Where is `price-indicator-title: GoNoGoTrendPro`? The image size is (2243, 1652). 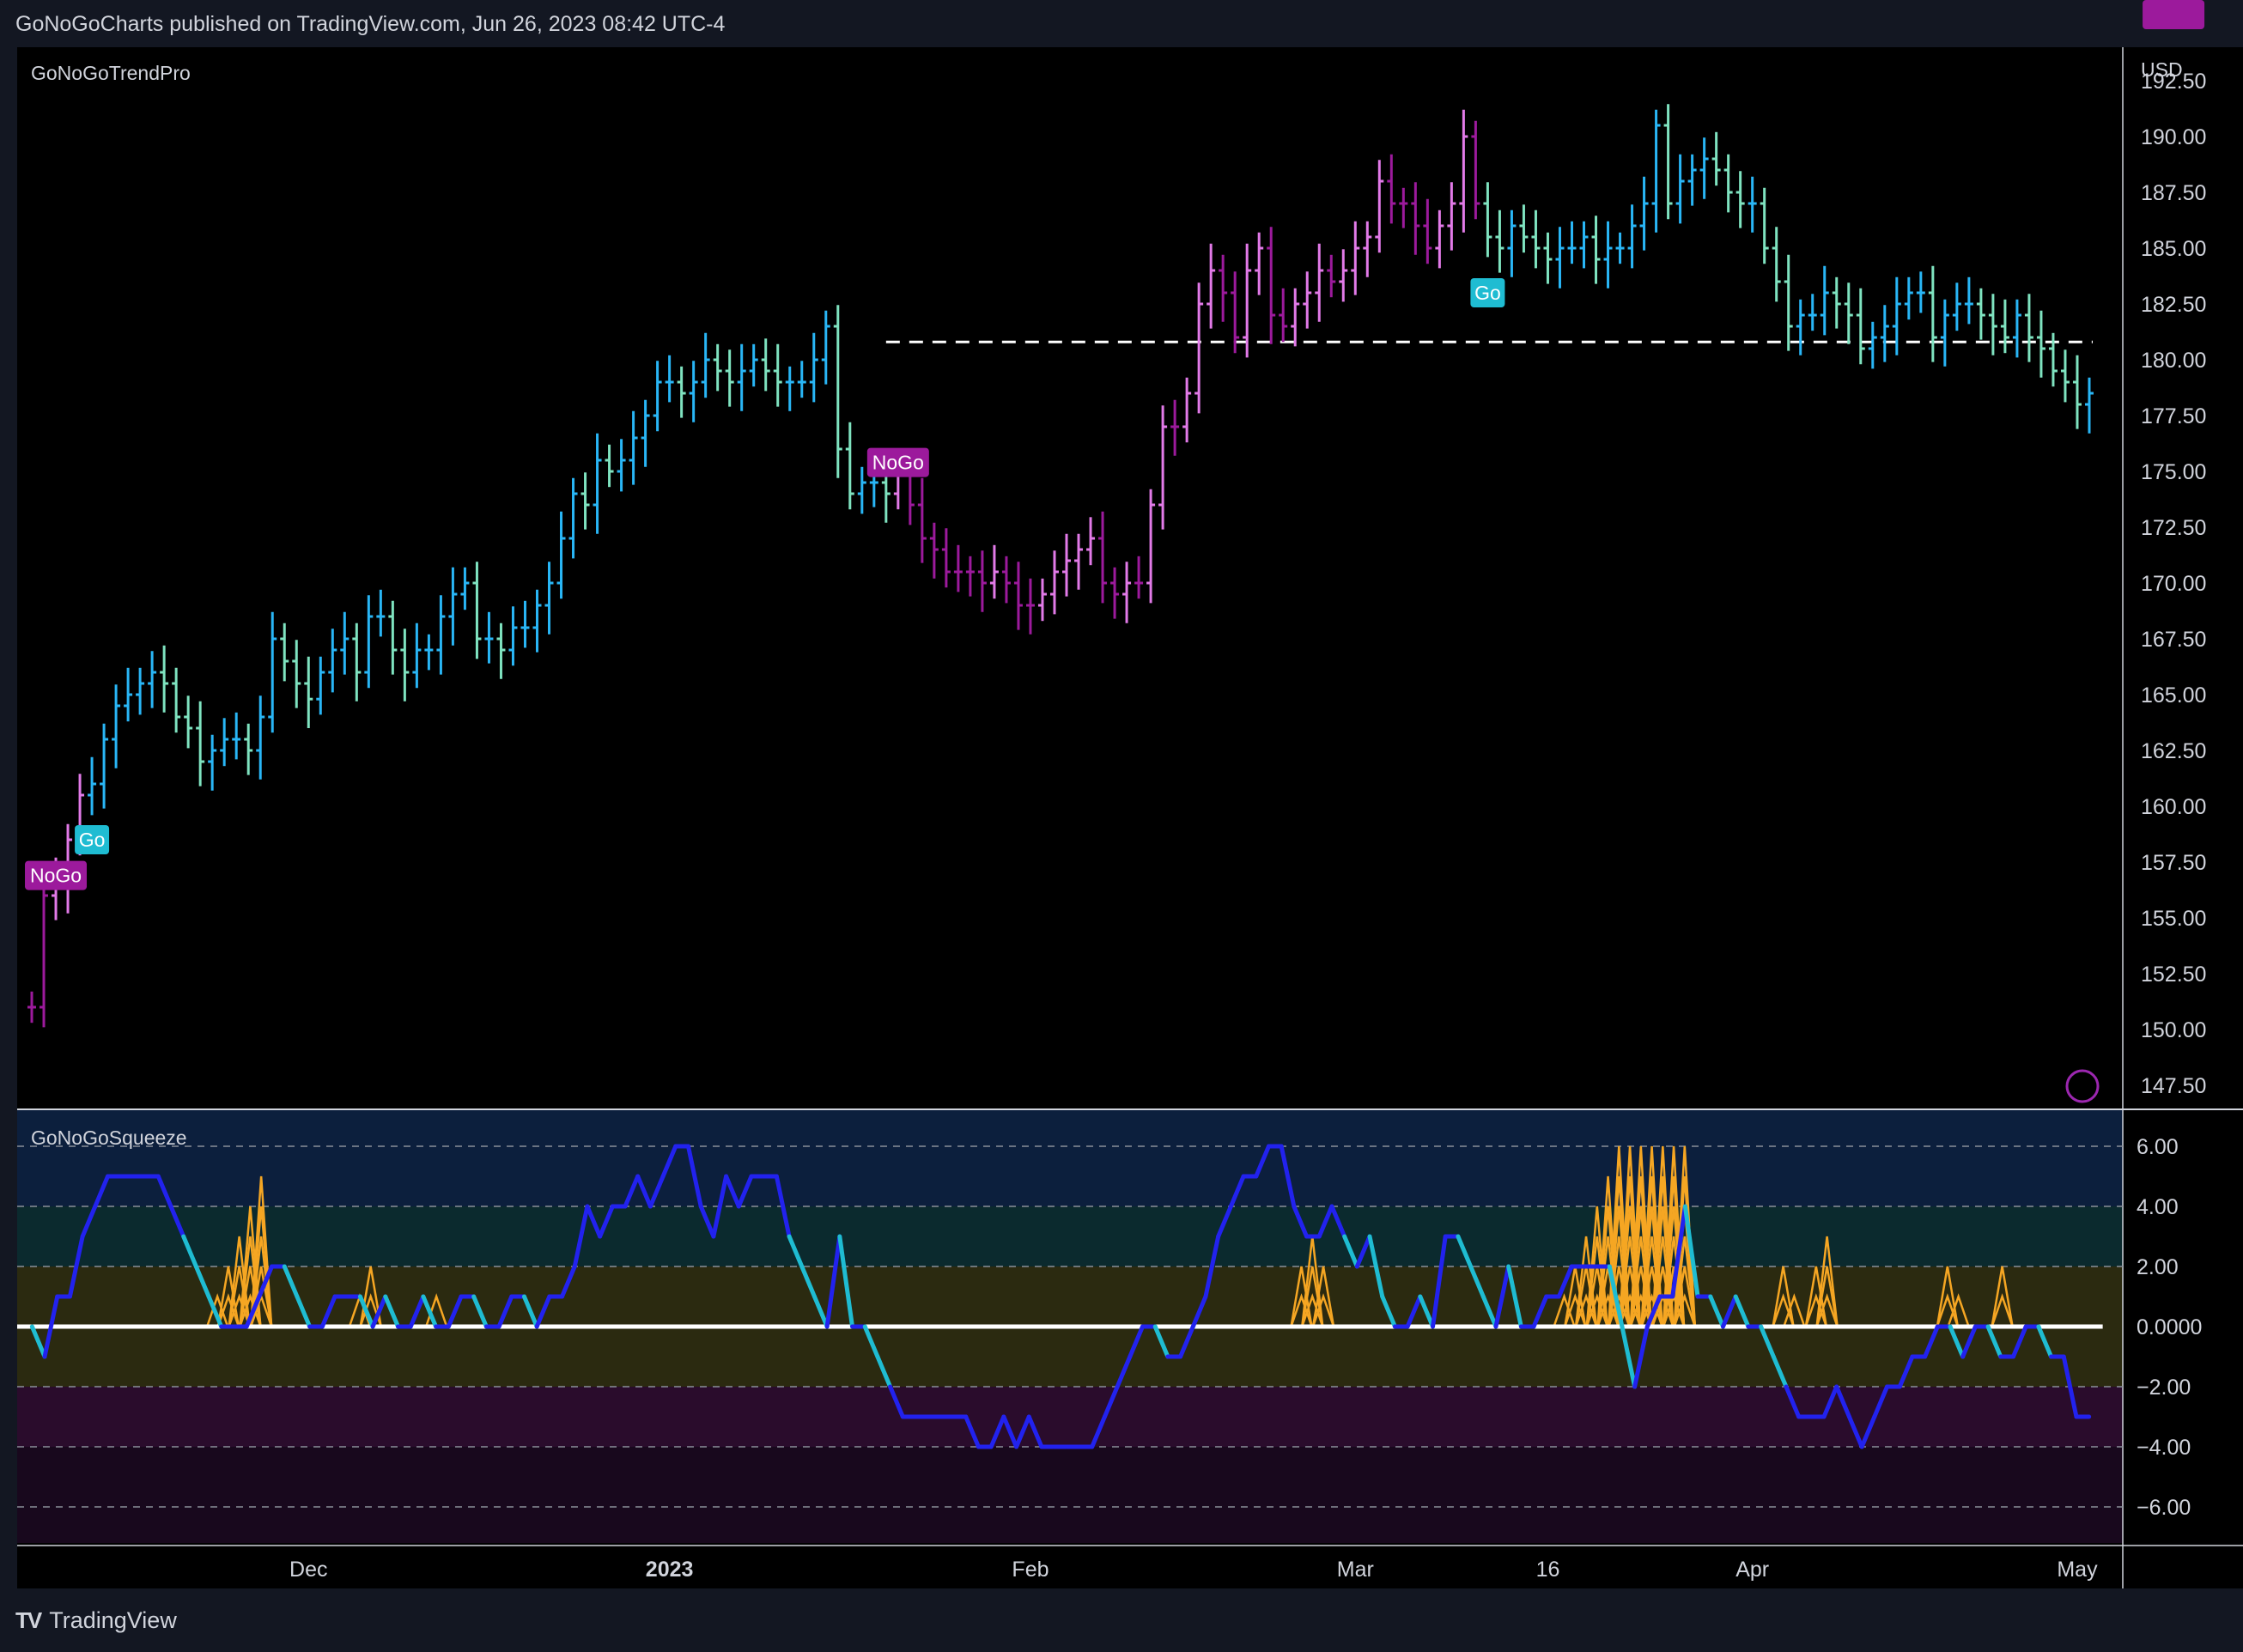
price-indicator-title: GoNoGoTrendPro is located at coordinates (111, 73).